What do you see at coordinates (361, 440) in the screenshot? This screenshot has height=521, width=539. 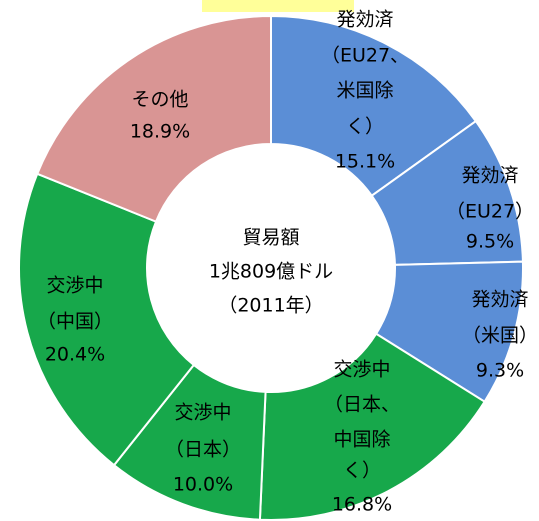 I see `segment-label: 中国除` at bounding box center [361, 440].